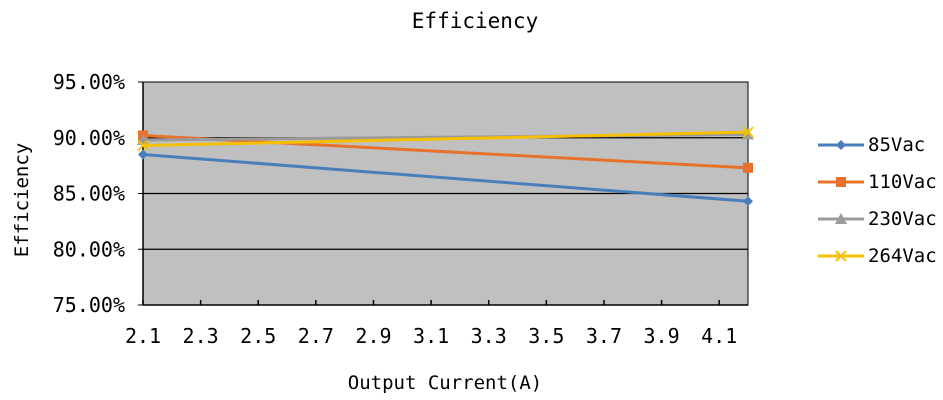 This screenshot has height=400, width=943. Describe the element at coordinates (902, 256) in the screenshot. I see `legend-label-264Vac: 264Vac` at that location.